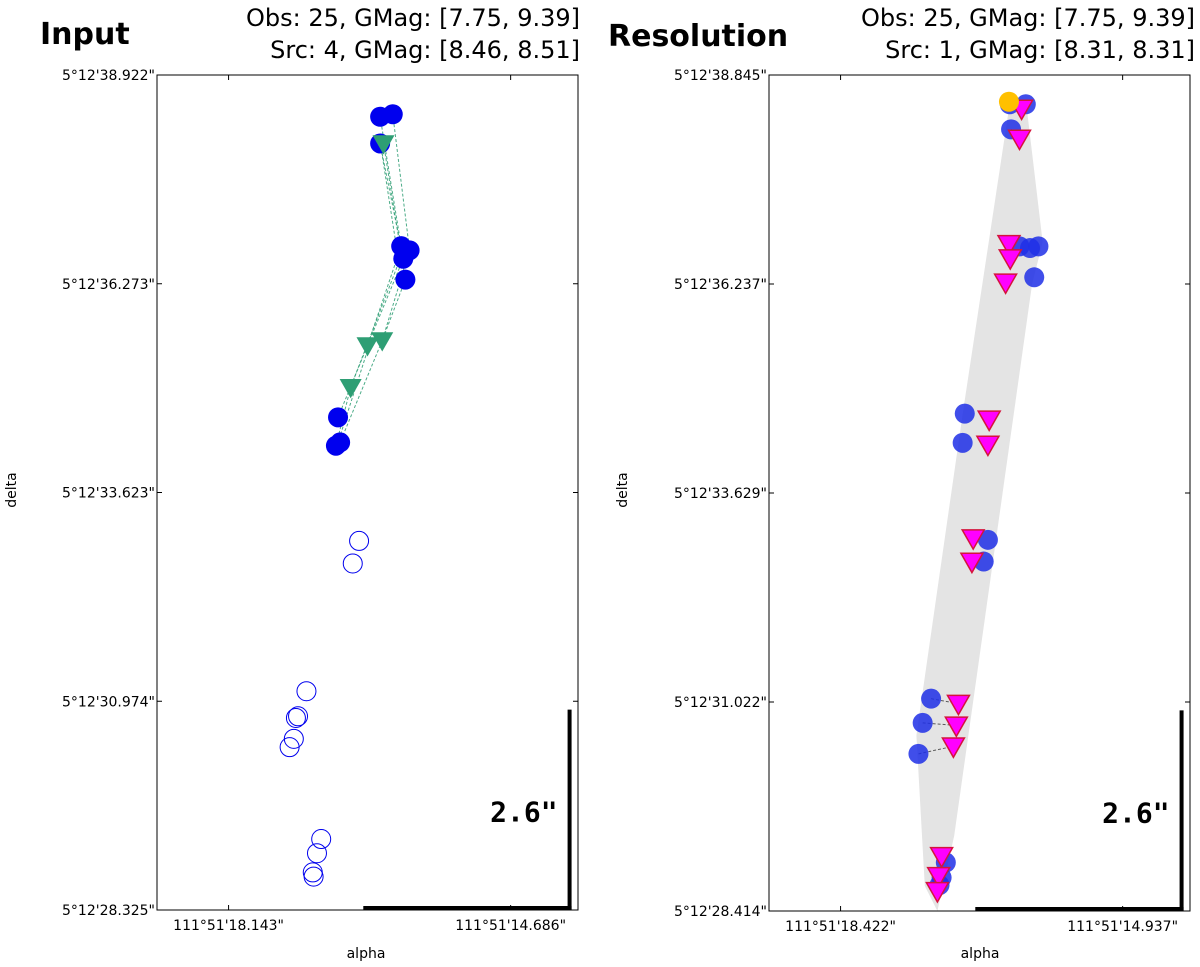 This screenshot has width=1200, height=967. What do you see at coordinates (228, 926) in the screenshot?
I see `x-tick-label: 111°51'18.143"` at bounding box center [228, 926].